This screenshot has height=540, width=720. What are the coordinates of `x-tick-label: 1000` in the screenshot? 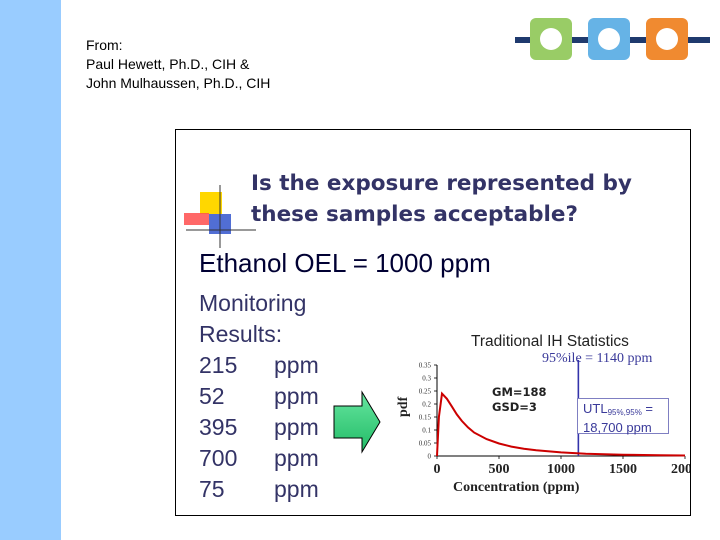 It's located at (561, 469).